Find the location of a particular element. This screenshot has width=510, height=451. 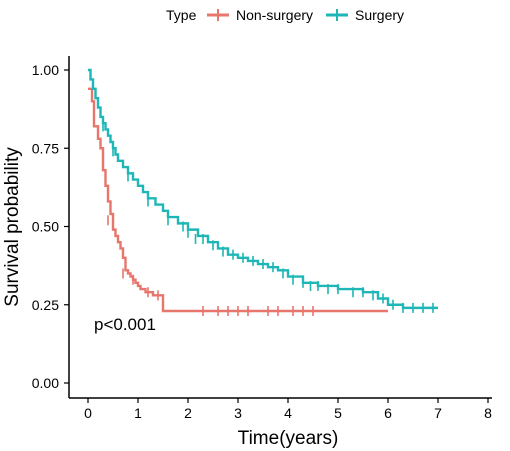

x-tick-label: 2 is located at coordinates (188, 413).